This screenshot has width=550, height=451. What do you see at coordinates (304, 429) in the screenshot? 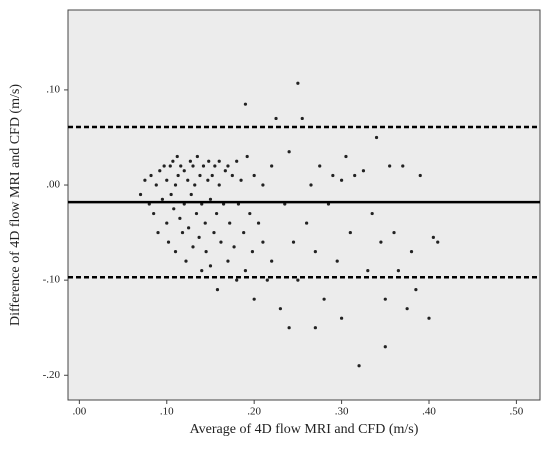
I see `x-axis-title: Average of 4D flow MRI and CFD (m/s)` at bounding box center [304, 429].